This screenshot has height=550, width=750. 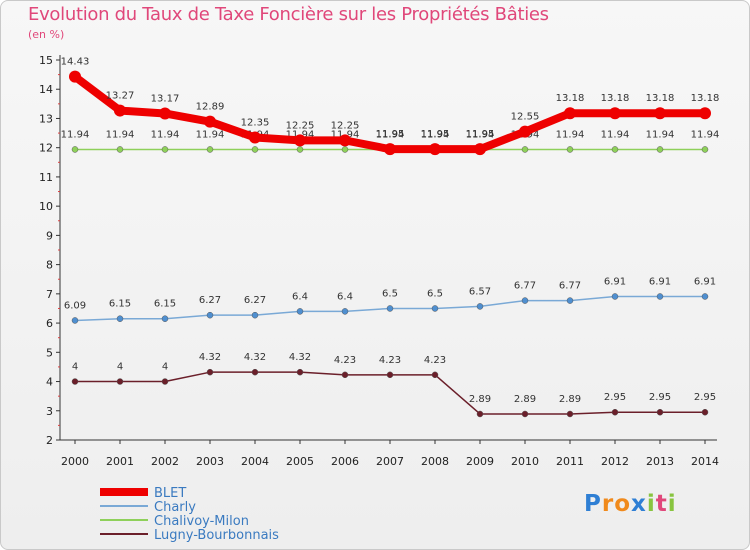 I want to click on y-tick-label: 8, so click(x=49, y=265).